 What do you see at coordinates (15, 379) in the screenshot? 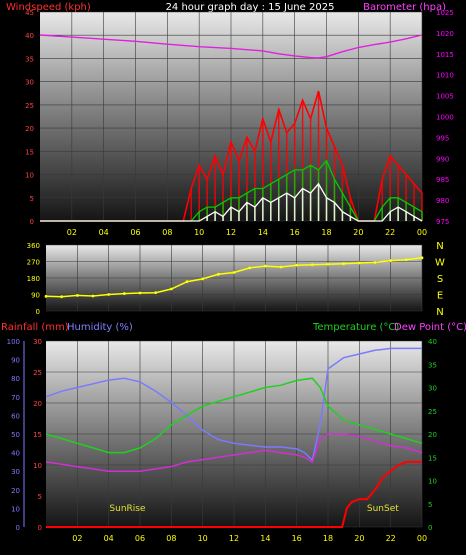
I see `humidity-tick-label: 80` at bounding box center [15, 379].